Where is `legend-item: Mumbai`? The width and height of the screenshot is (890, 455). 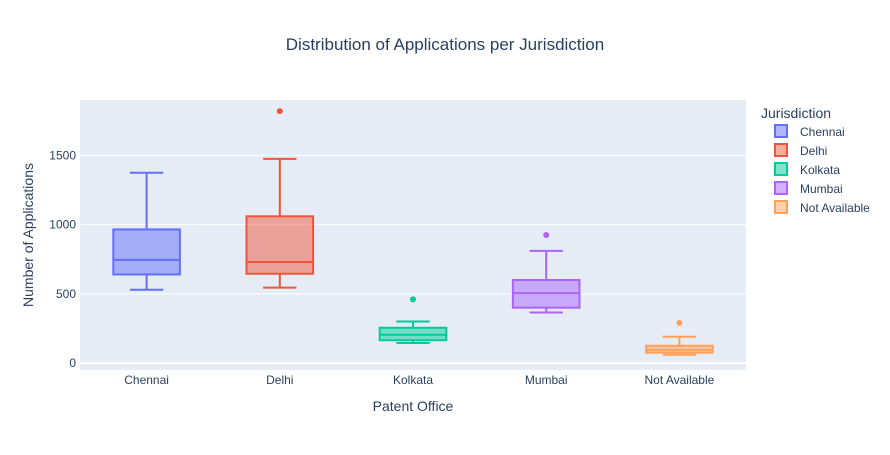
legend-item: Mumbai is located at coordinates (808, 188).